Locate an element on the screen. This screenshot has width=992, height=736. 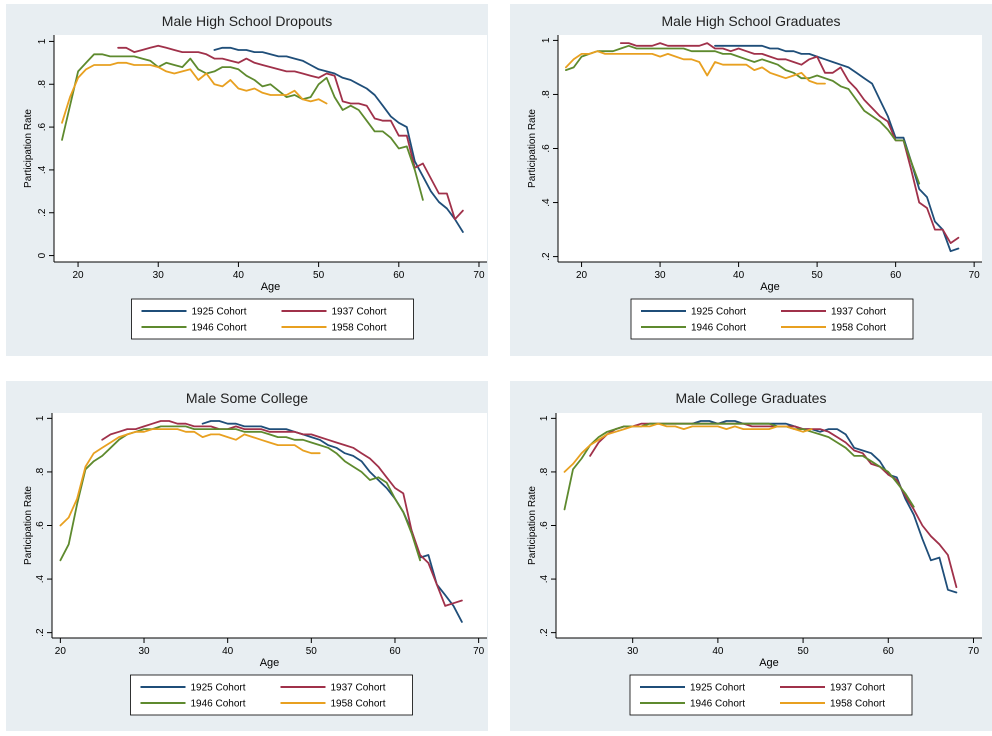
y-tick-label: 0 is located at coordinates (42, 255).